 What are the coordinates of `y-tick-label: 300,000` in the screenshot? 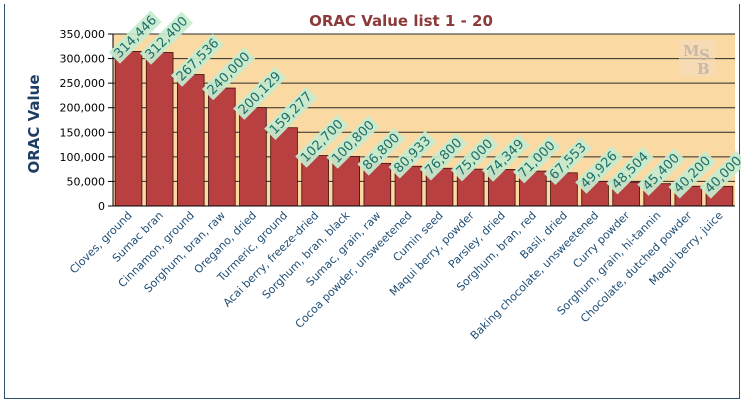 It's located at (83, 59).